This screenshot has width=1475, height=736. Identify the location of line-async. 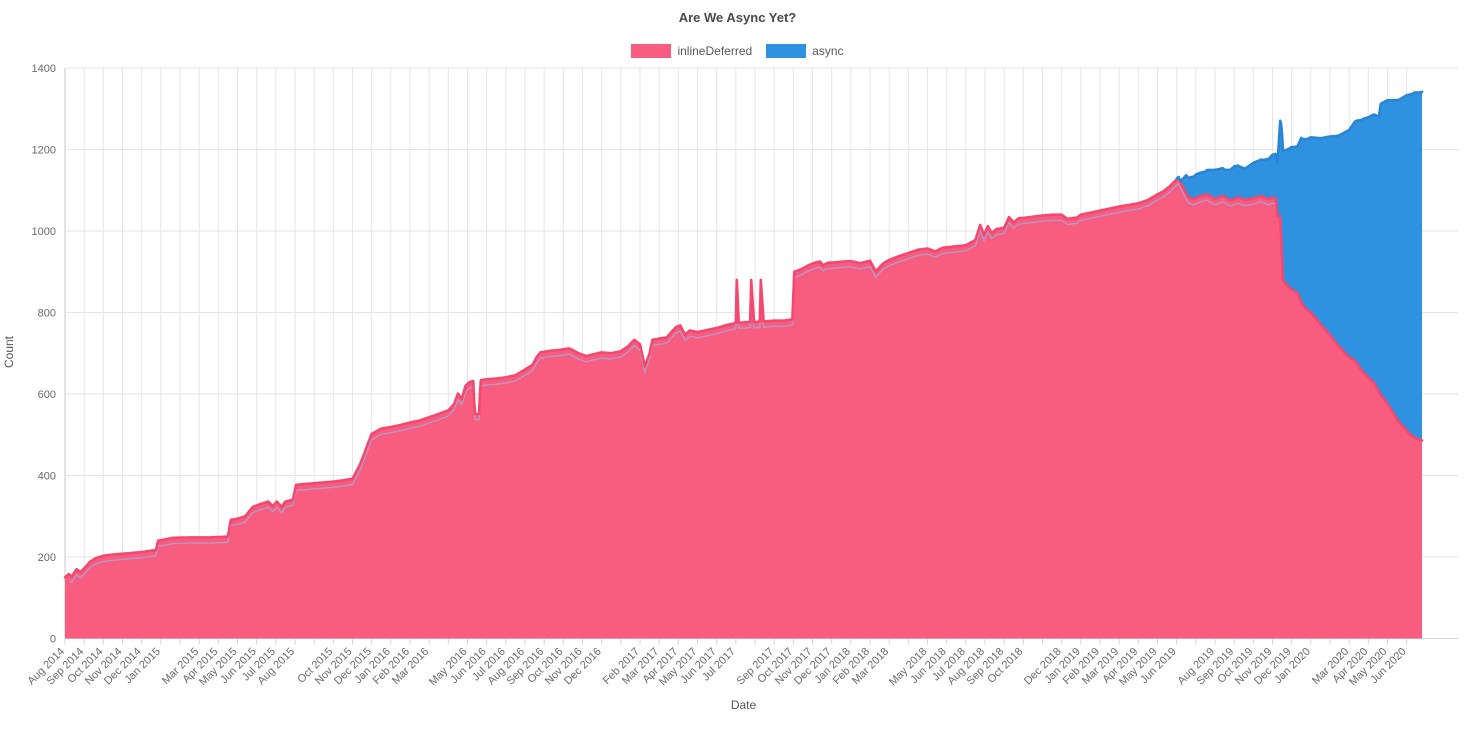
(1299, 136).